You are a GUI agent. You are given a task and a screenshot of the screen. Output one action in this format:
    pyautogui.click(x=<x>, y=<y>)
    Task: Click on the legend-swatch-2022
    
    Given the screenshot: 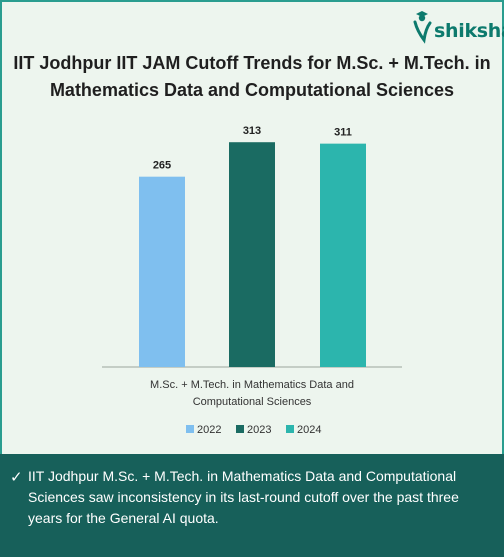 What is the action you would take?
    pyautogui.click(x=190, y=429)
    